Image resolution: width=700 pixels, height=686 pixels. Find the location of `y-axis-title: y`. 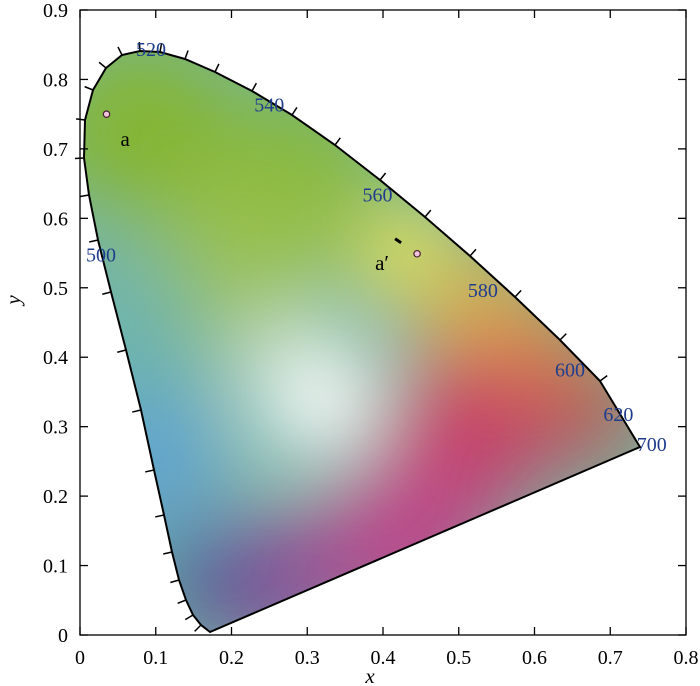

y-axis-title: y is located at coordinates (13, 301).